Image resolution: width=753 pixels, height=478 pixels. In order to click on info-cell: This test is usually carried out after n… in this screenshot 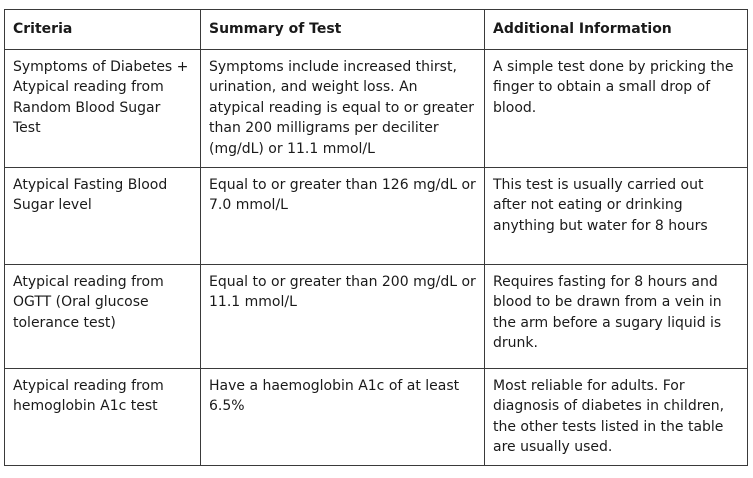, I will do `click(616, 215)`.